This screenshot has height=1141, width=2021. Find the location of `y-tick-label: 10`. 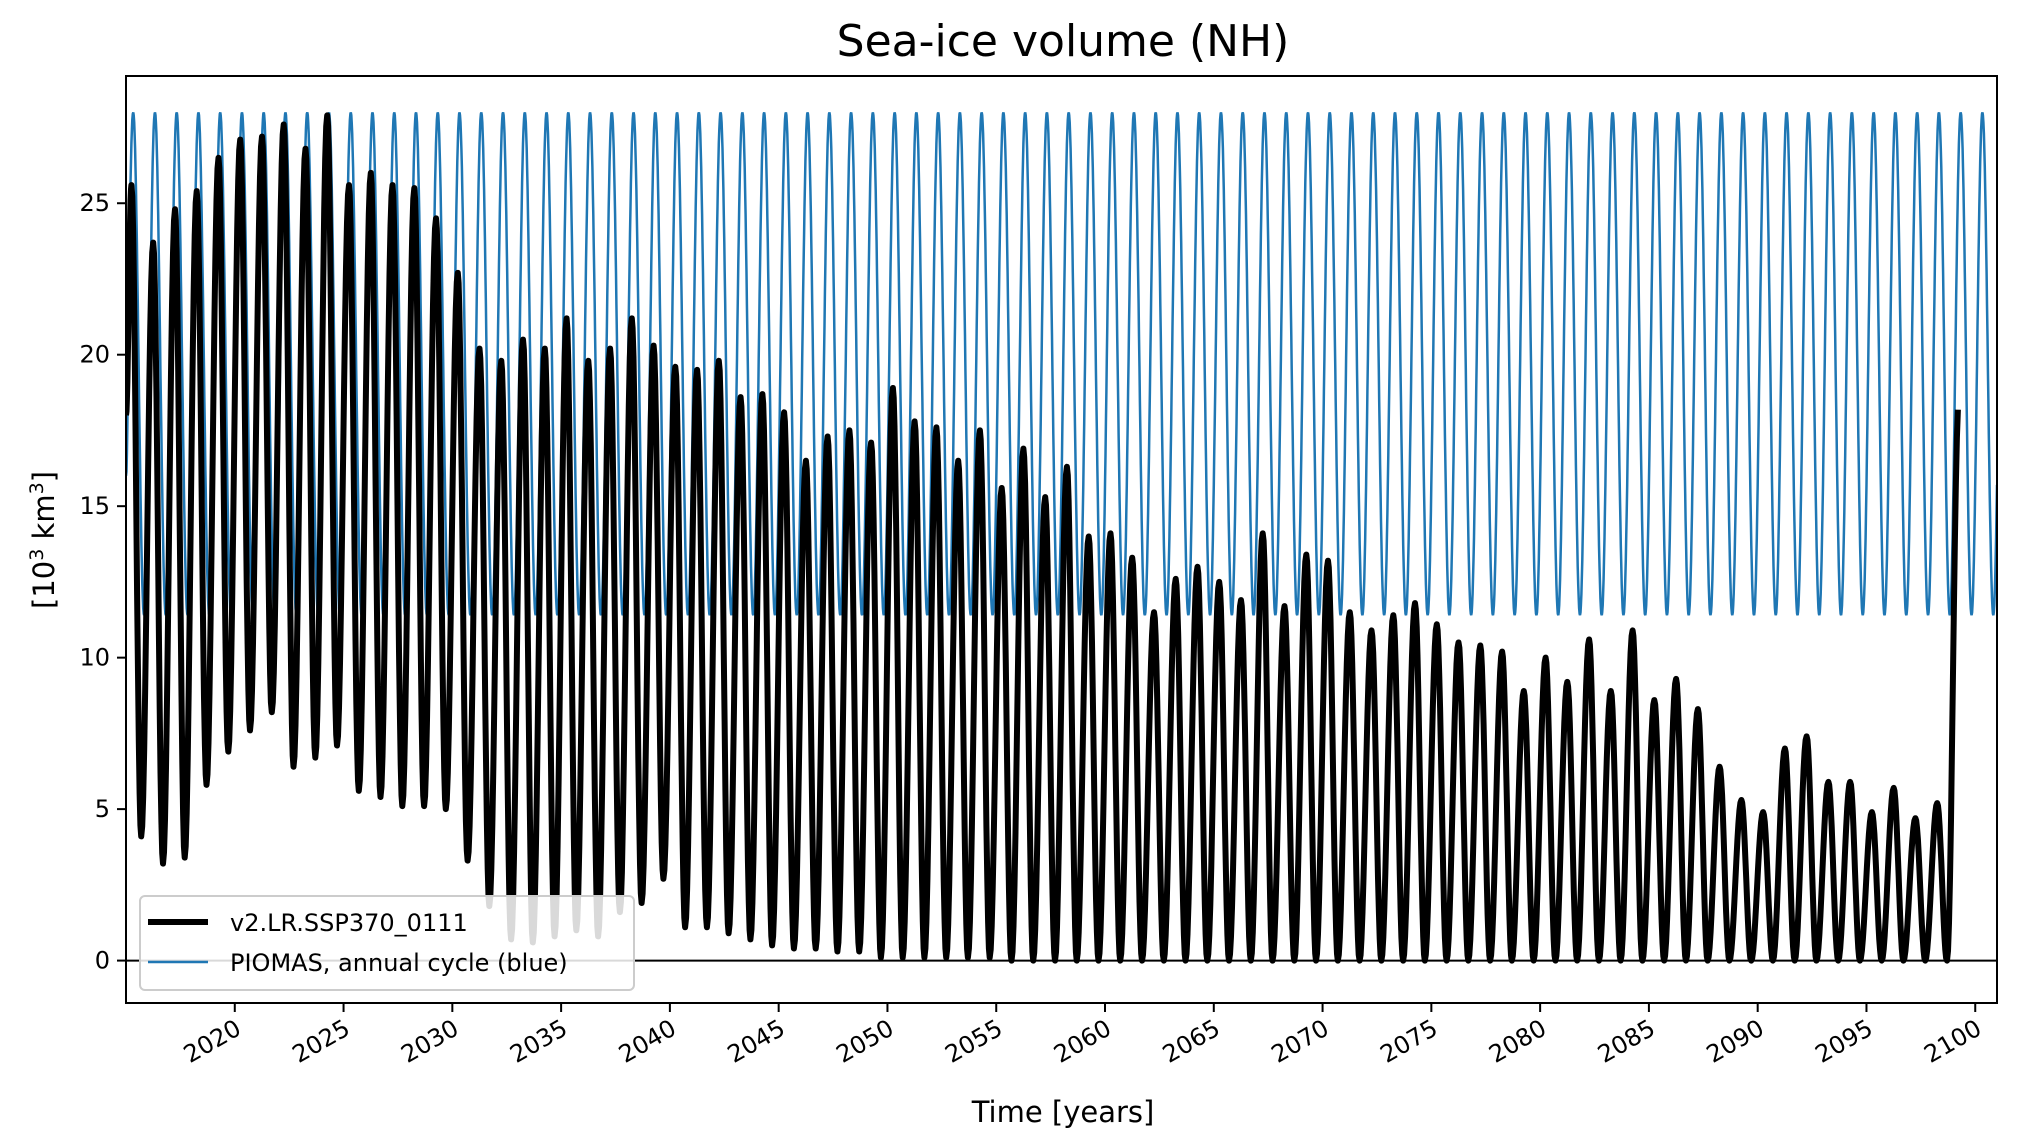

y-tick-label: 10 is located at coordinates (94, 658).